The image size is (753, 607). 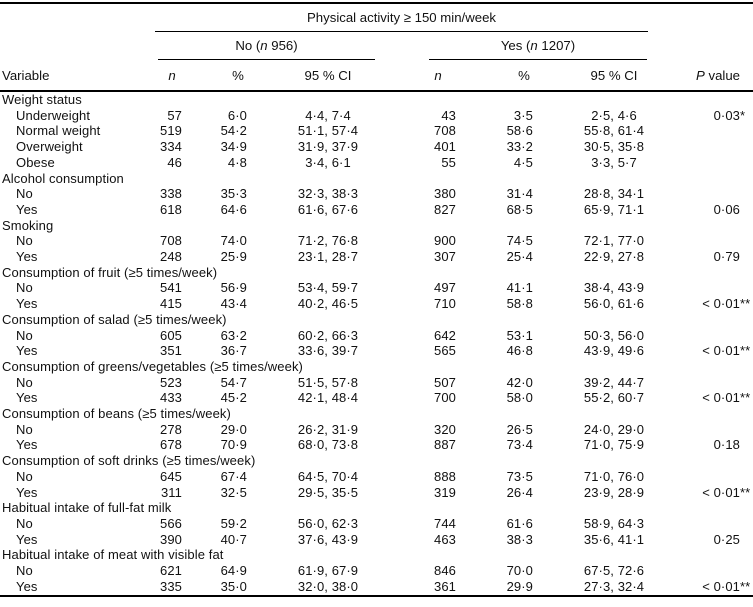 What do you see at coordinates (171, 304) in the screenshot?
I see `cell-n-no: 415` at bounding box center [171, 304].